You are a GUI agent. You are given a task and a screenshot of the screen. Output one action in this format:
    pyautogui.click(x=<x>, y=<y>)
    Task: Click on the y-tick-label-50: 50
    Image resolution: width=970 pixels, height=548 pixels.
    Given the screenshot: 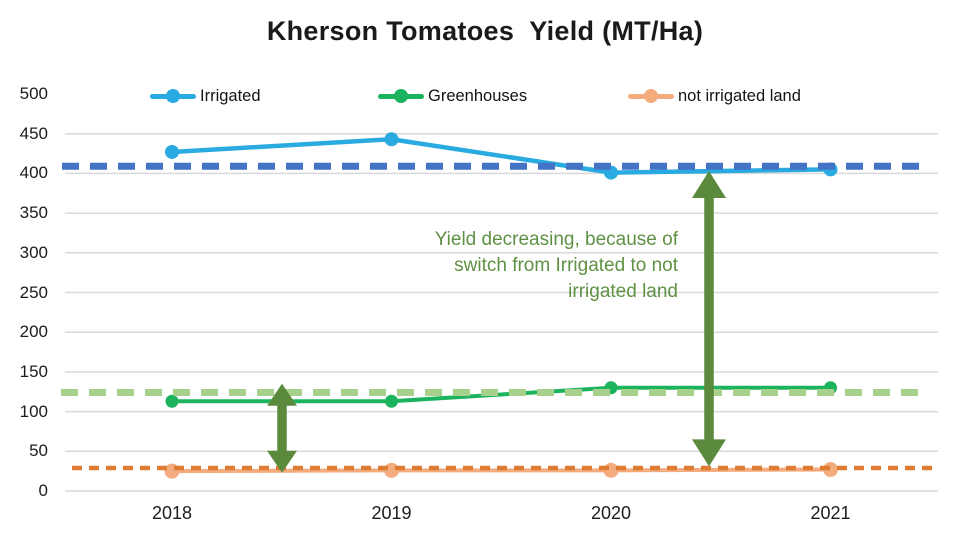 What is the action you would take?
    pyautogui.click(x=38, y=451)
    